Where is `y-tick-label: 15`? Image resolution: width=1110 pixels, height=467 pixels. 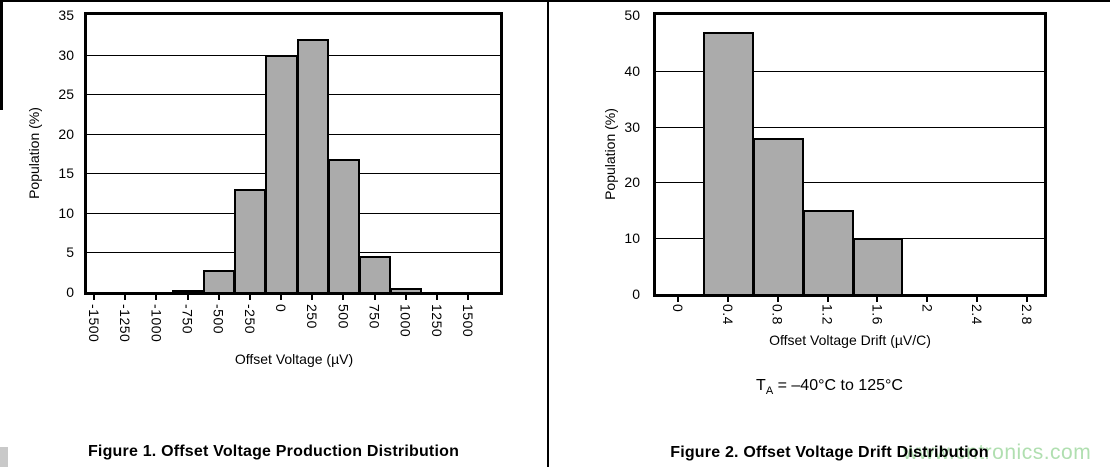 y-tick-label: 15 is located at coordinates (66, 173).